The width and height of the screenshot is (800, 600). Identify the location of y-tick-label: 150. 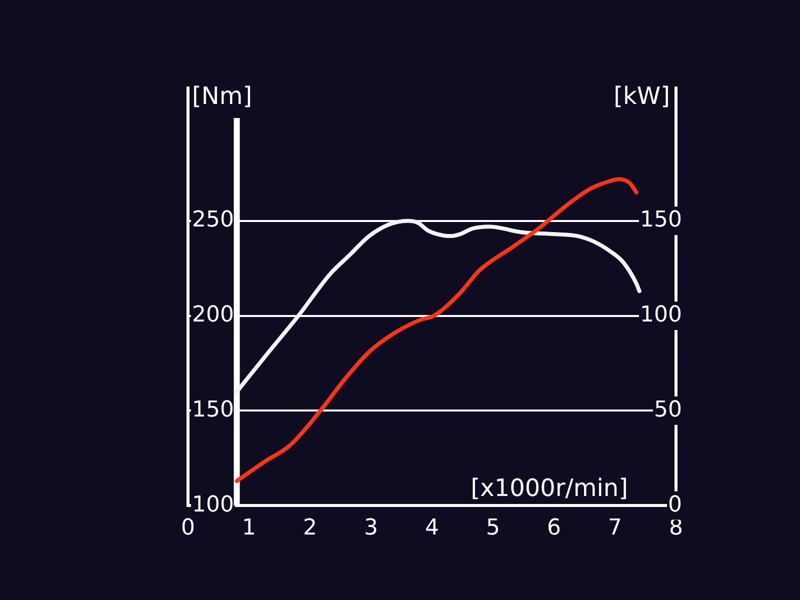
(213, 409).